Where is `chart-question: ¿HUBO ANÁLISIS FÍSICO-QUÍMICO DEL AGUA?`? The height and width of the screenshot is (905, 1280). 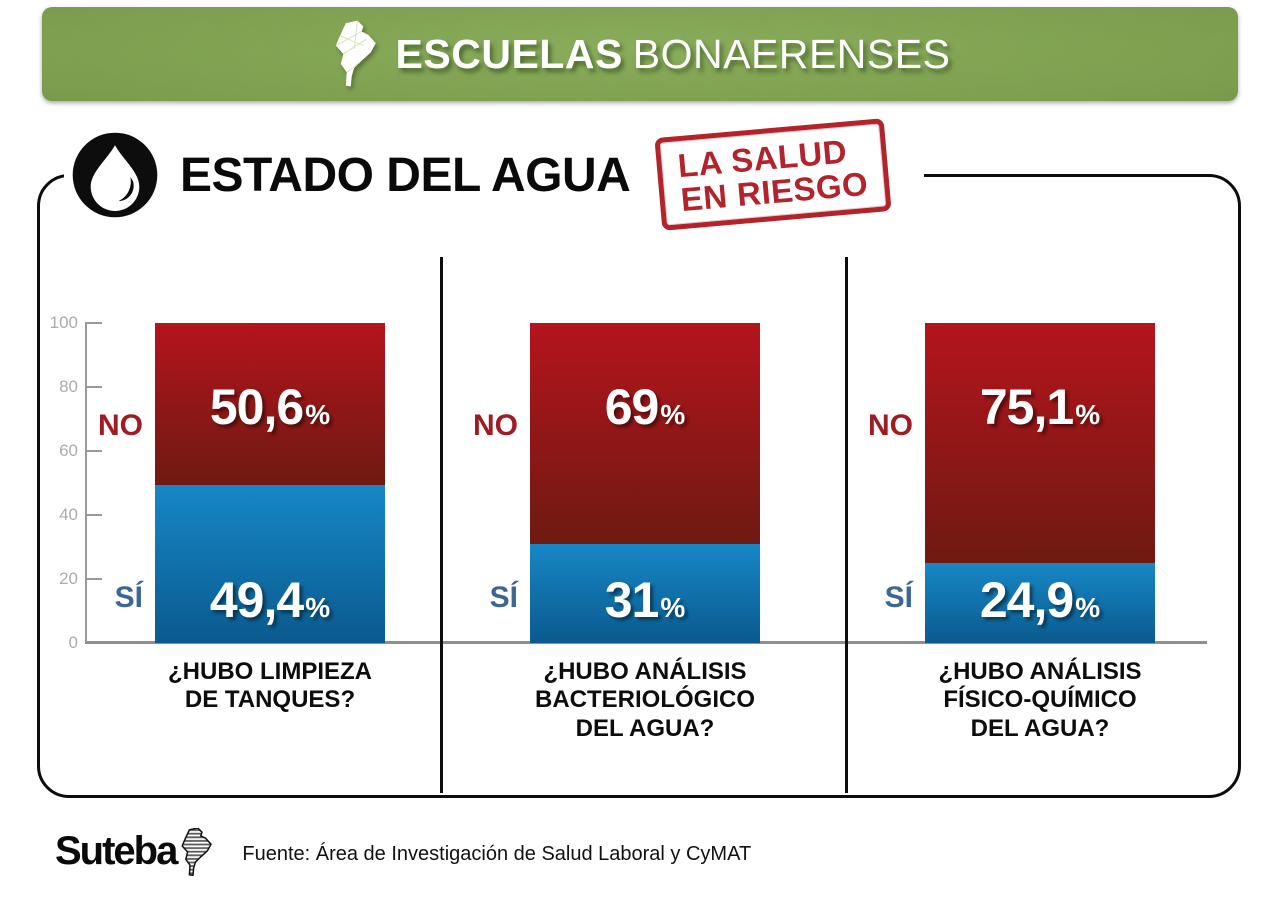
chart-question: ¿HUBO ANÁLISIS FÍSICO-QUÍMICO DEL AGUA? is located at coordinates (1040, 700).